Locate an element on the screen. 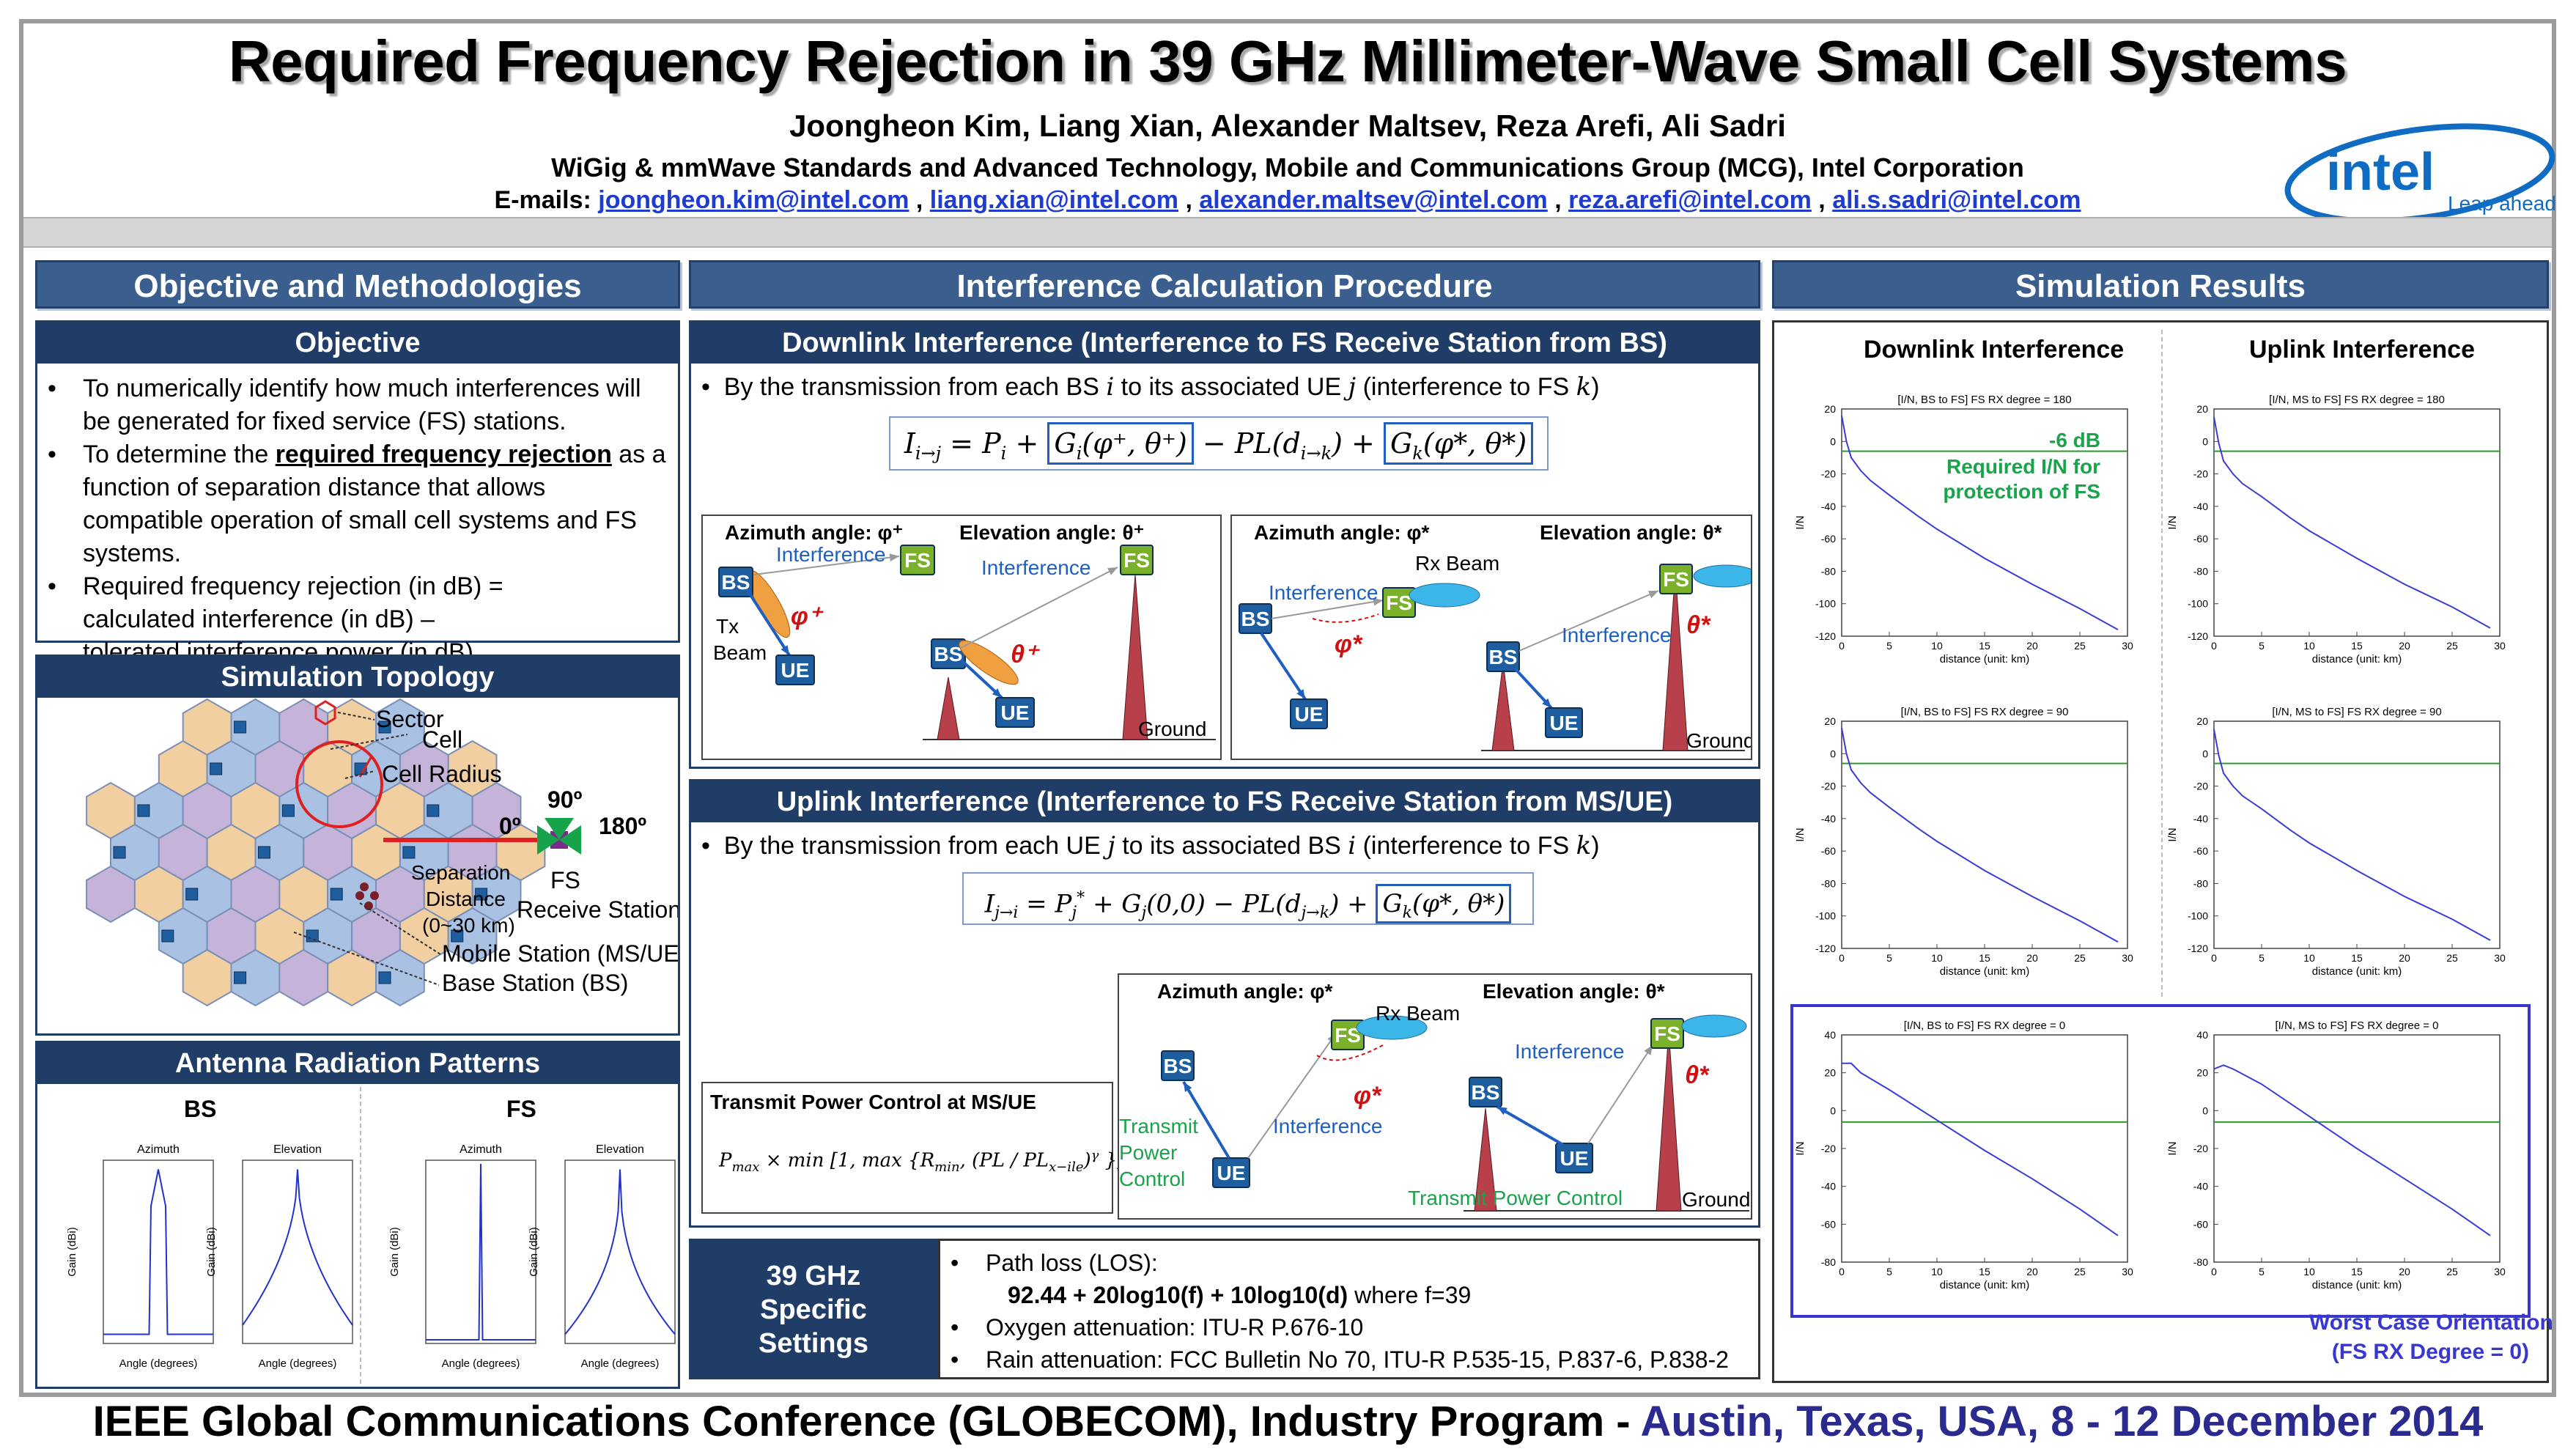 This screenshot has height=1449, width=2576. beam-label: Beam is located at coordinates (740, 652).